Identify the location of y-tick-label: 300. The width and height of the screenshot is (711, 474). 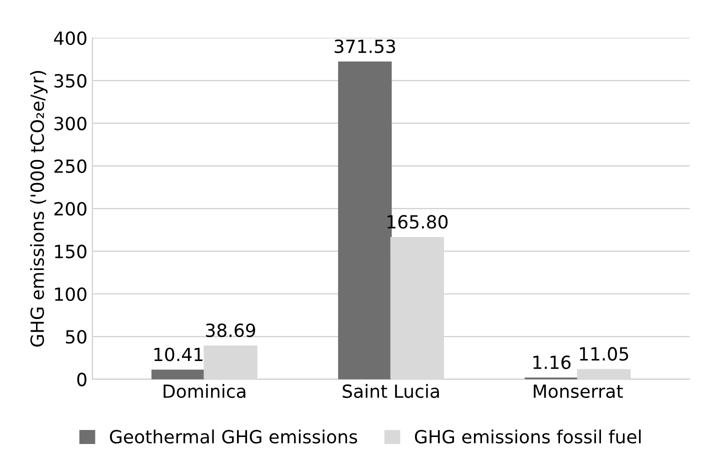
(70, 123).